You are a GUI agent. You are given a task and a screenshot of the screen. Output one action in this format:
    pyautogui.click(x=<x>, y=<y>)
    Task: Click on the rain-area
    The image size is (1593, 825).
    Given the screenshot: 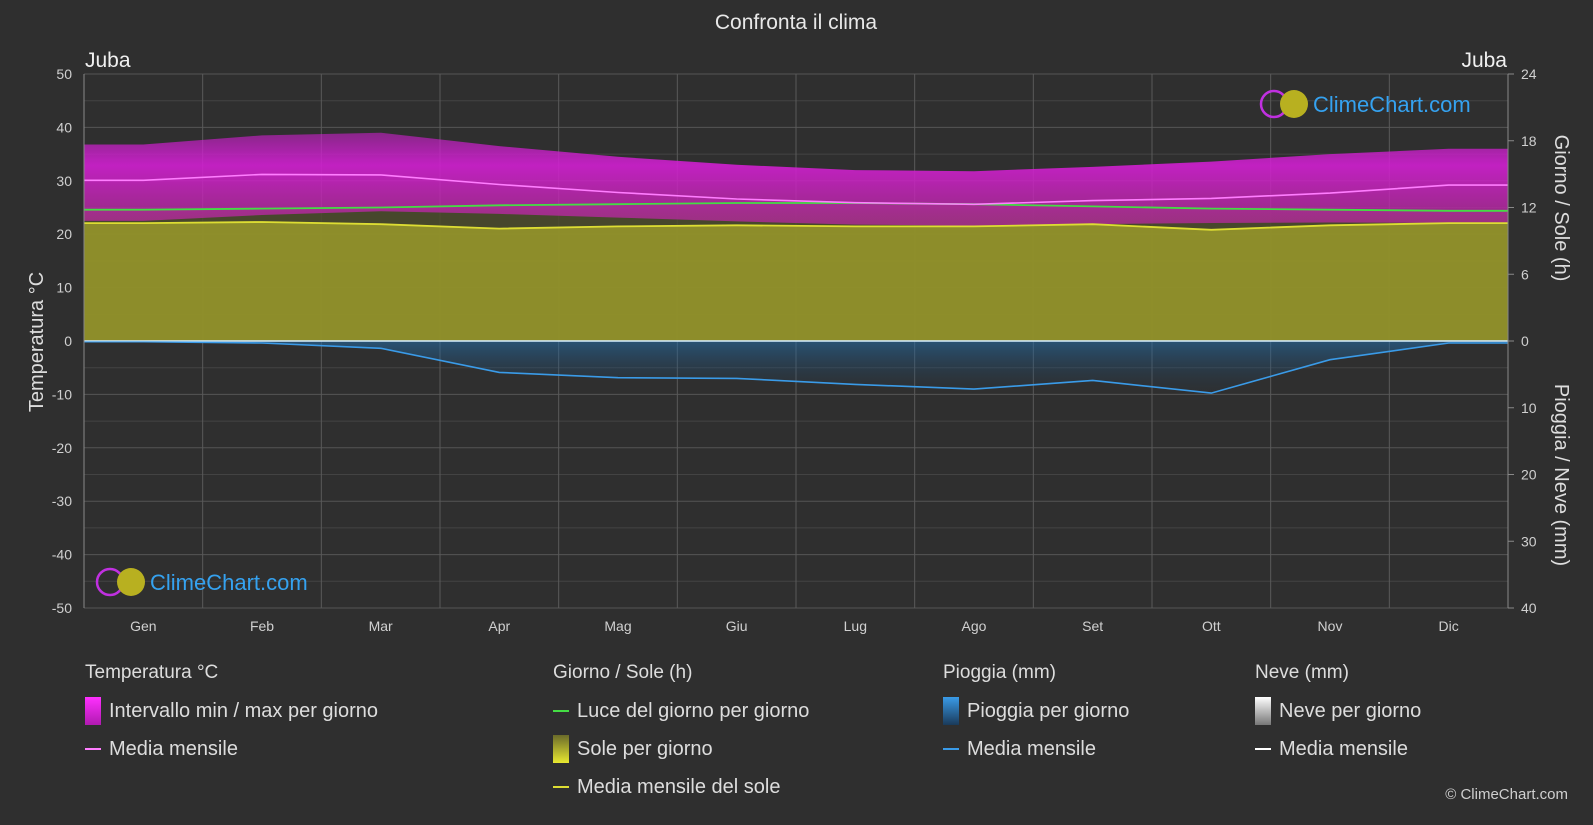 What is the action you would take?
    pyautogui.click(x=796, y=367)
    